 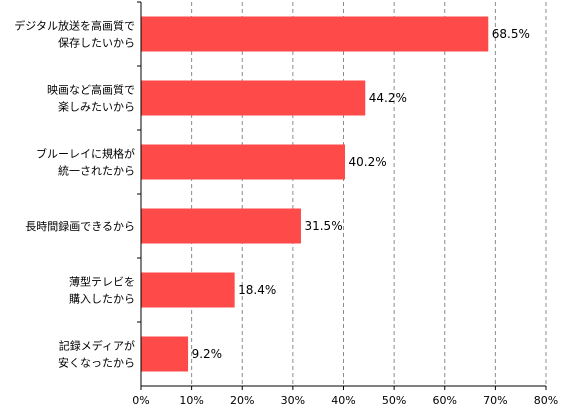 What do you see at coordinates (91, 90) in the screenshot?
I see `category-label-line: 映画など高画質で` at bounding box center [91, 90].